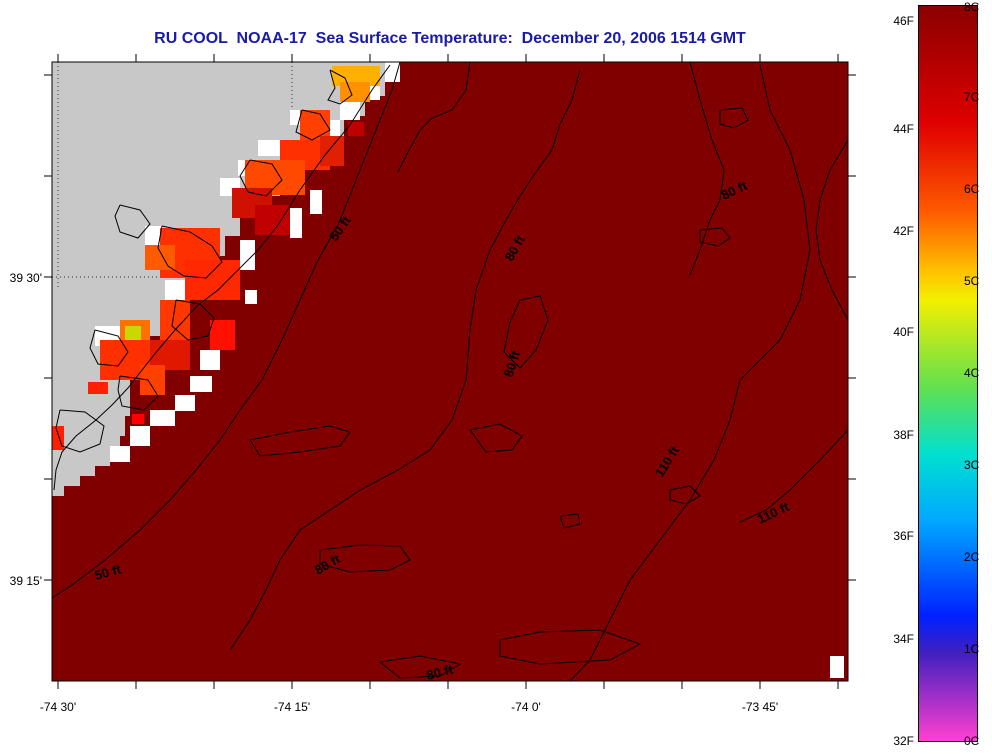  What do you see at coordinates (903, 536) in the screenshot?
I see `colorbar-f-label: 36F` at bounding box center [903, 536].